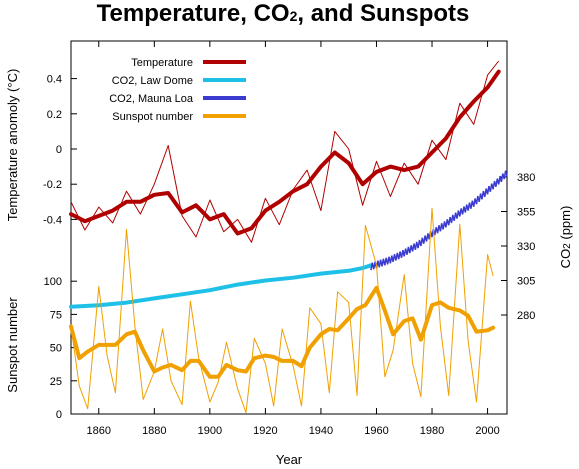  Describe the element at coordinates (99, 431) in the screenshot. I see `x-tick-label: 1860` at that location.